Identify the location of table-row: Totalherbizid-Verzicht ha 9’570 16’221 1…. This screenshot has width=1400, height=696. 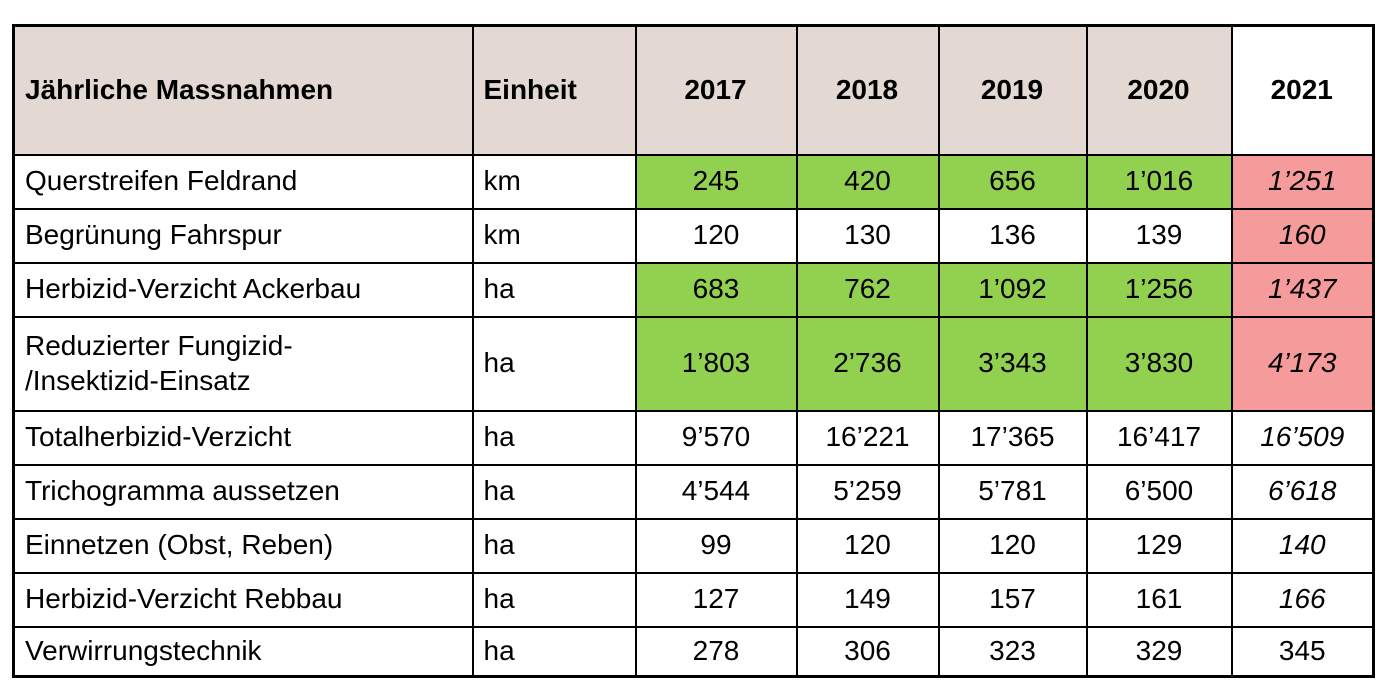
(693, 437).